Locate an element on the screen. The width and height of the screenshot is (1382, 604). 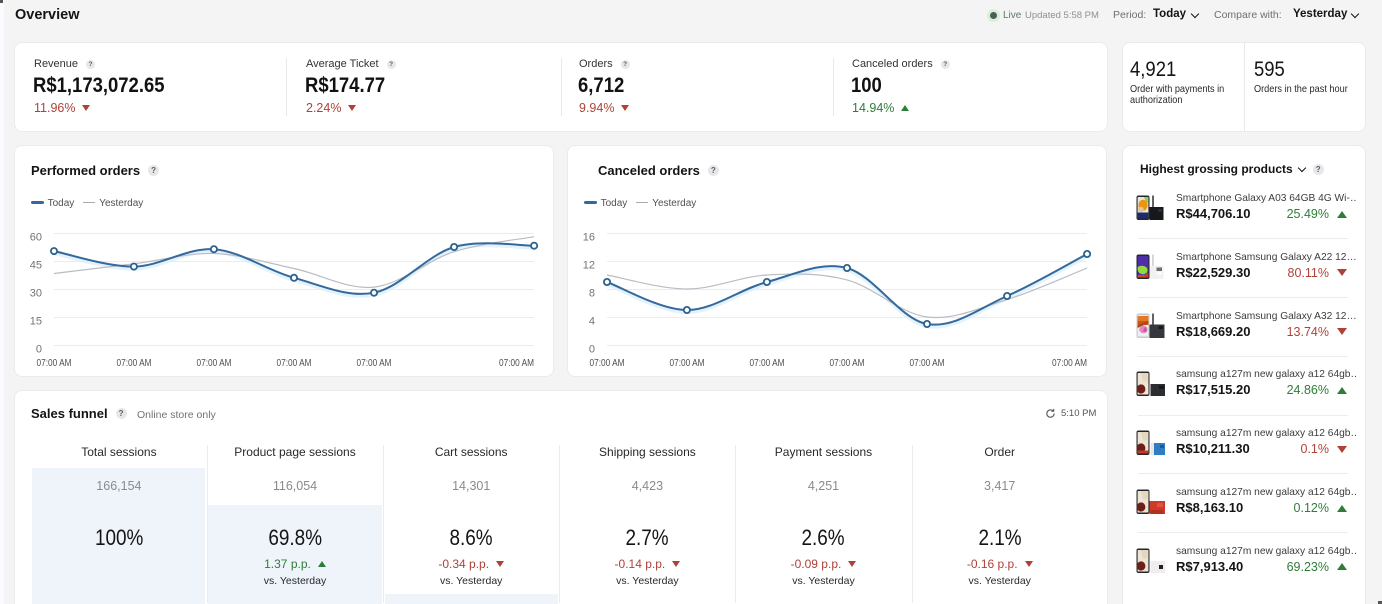
svg-text: 8 is located at coordinates (592, 293).